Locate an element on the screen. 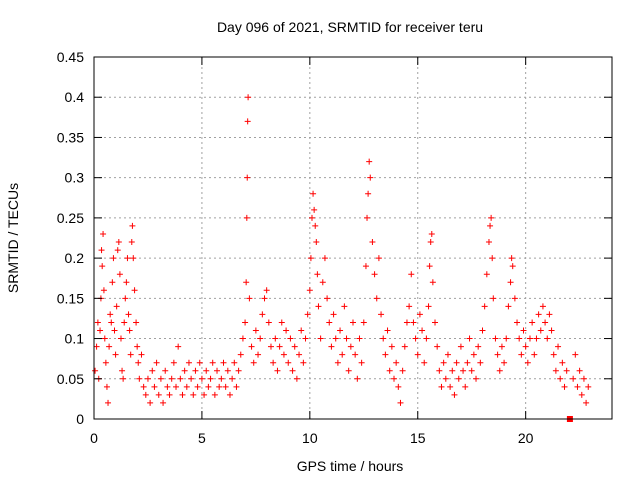 Image resolution: width=640 pixels, height=480 pixels. y-tick-label: 0.2 is located at coordinates (75, 258).